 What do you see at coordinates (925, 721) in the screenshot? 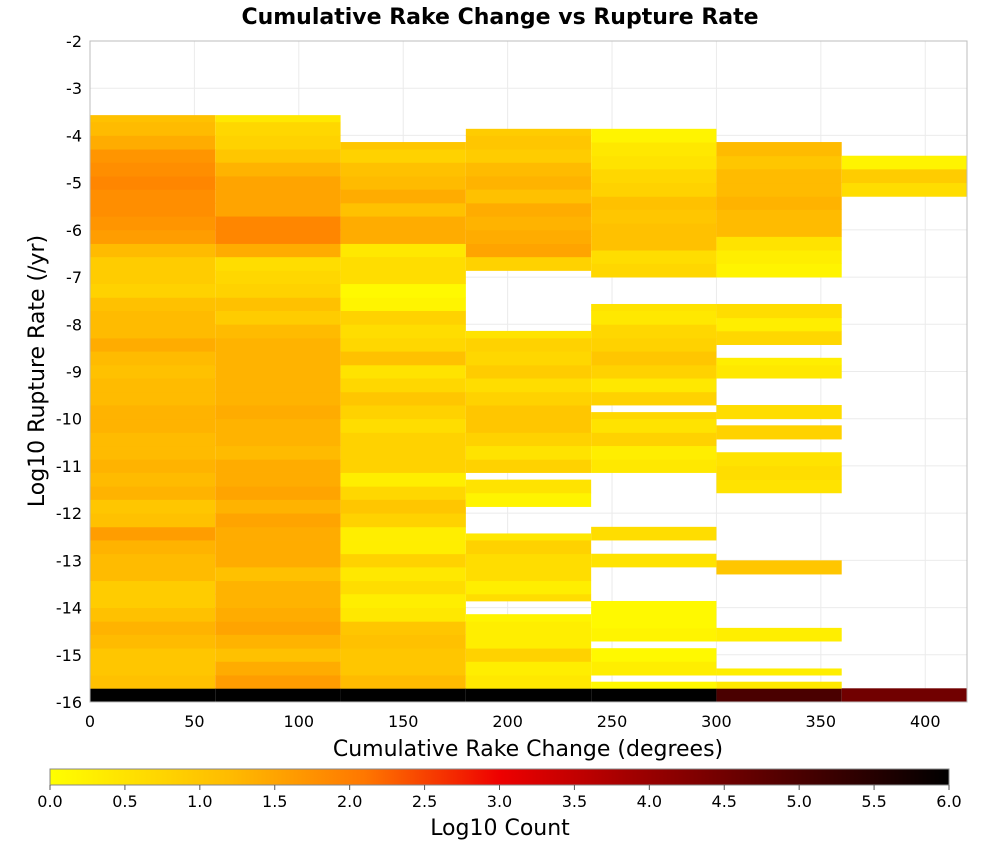
I see `x-tick-label: 400` at bounding box center [925, 721].